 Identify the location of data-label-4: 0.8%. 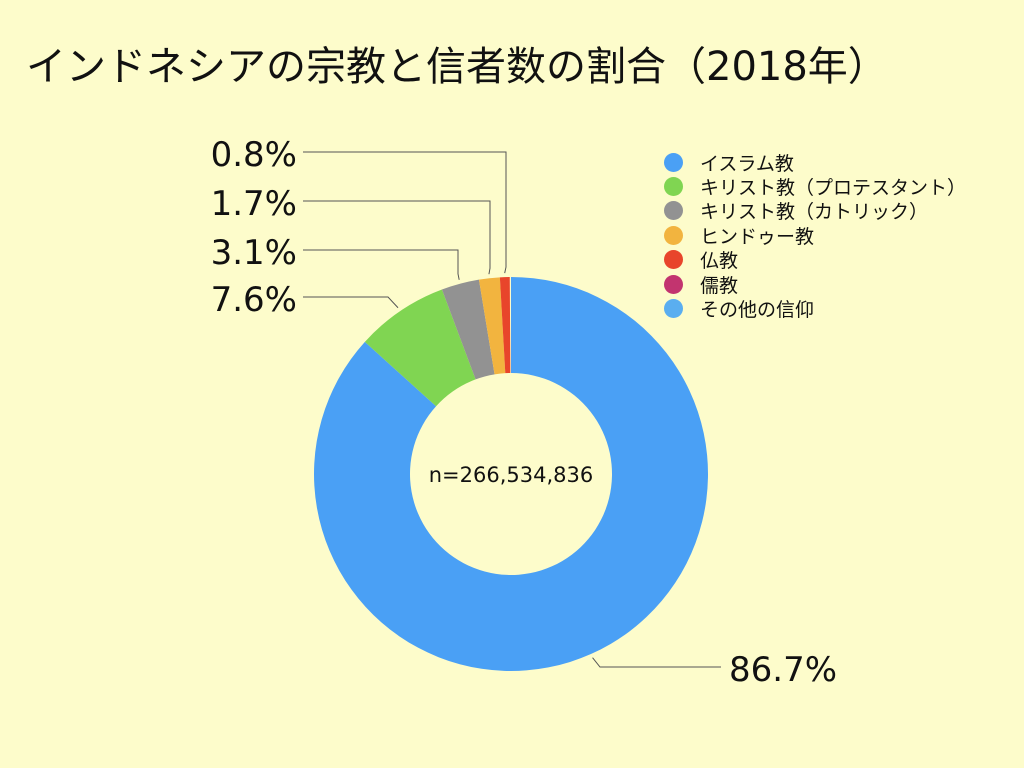
(254, 155).